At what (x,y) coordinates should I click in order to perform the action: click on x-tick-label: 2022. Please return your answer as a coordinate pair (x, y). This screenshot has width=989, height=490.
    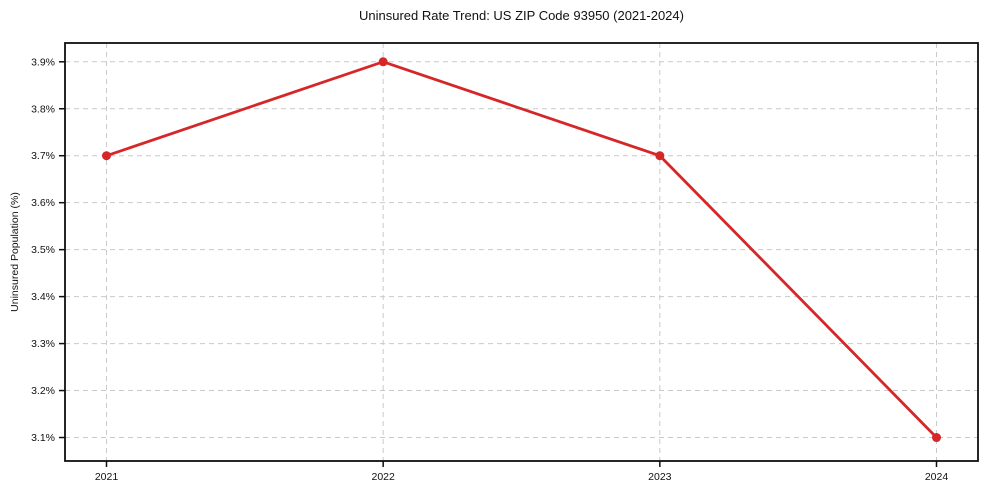
    Looking at the image, I should click on (383, 477).